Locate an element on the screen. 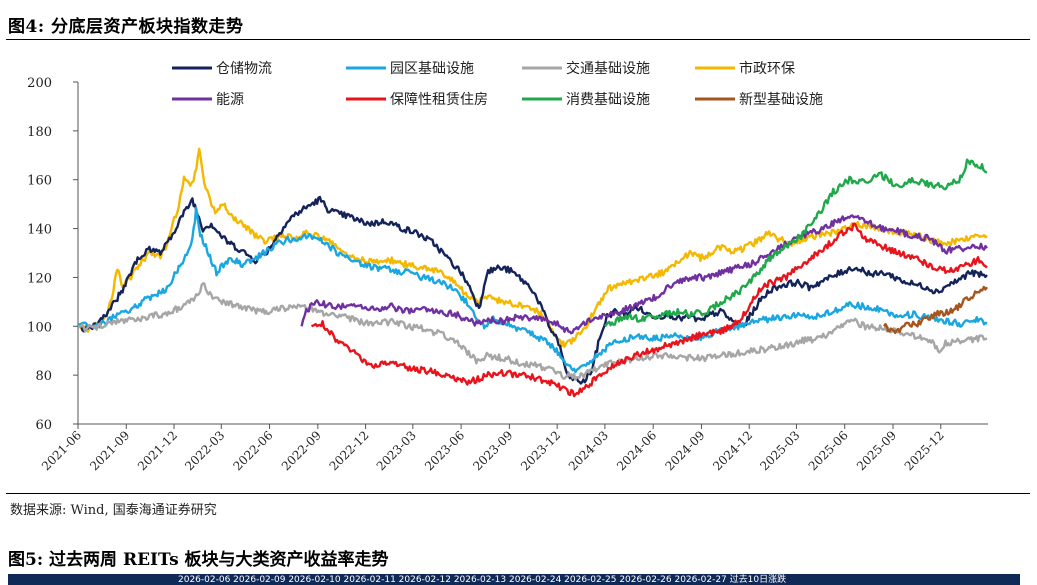 Image resolution: width=1037 pixels, height=585 pixels. x-tick-label: 2024-12 is located at coordinates (732, 450).